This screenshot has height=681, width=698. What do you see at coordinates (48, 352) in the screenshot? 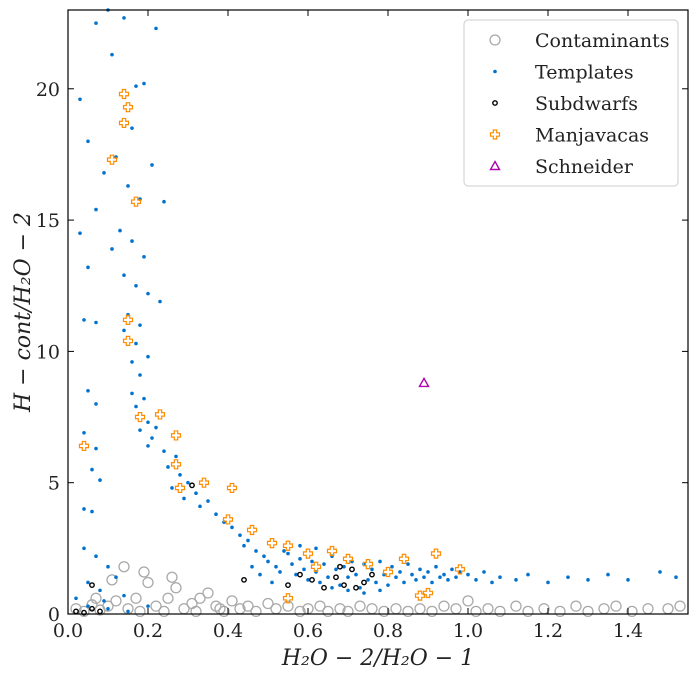
I see `y-tick-label: 10` at bounding box center [48, 352].